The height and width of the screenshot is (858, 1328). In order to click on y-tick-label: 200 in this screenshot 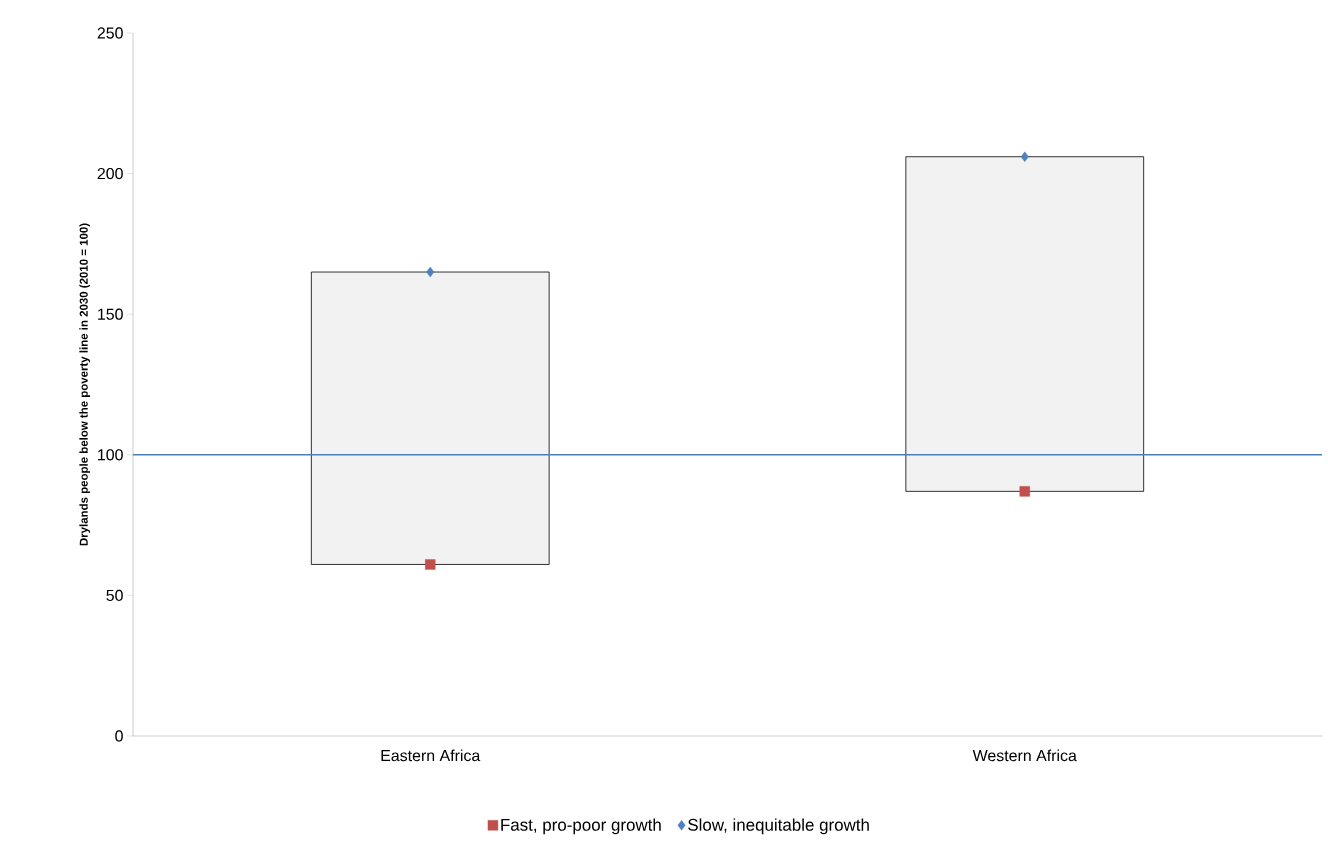, I will do `click(110, 173)`.